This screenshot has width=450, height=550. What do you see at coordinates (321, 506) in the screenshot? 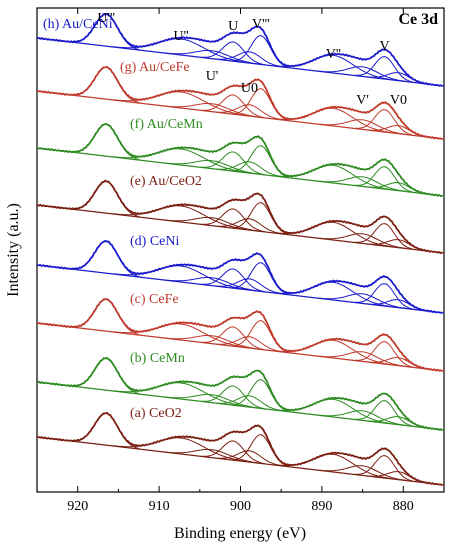
I see `x-tick-label-890: 890` at bounding box center [321, 506].